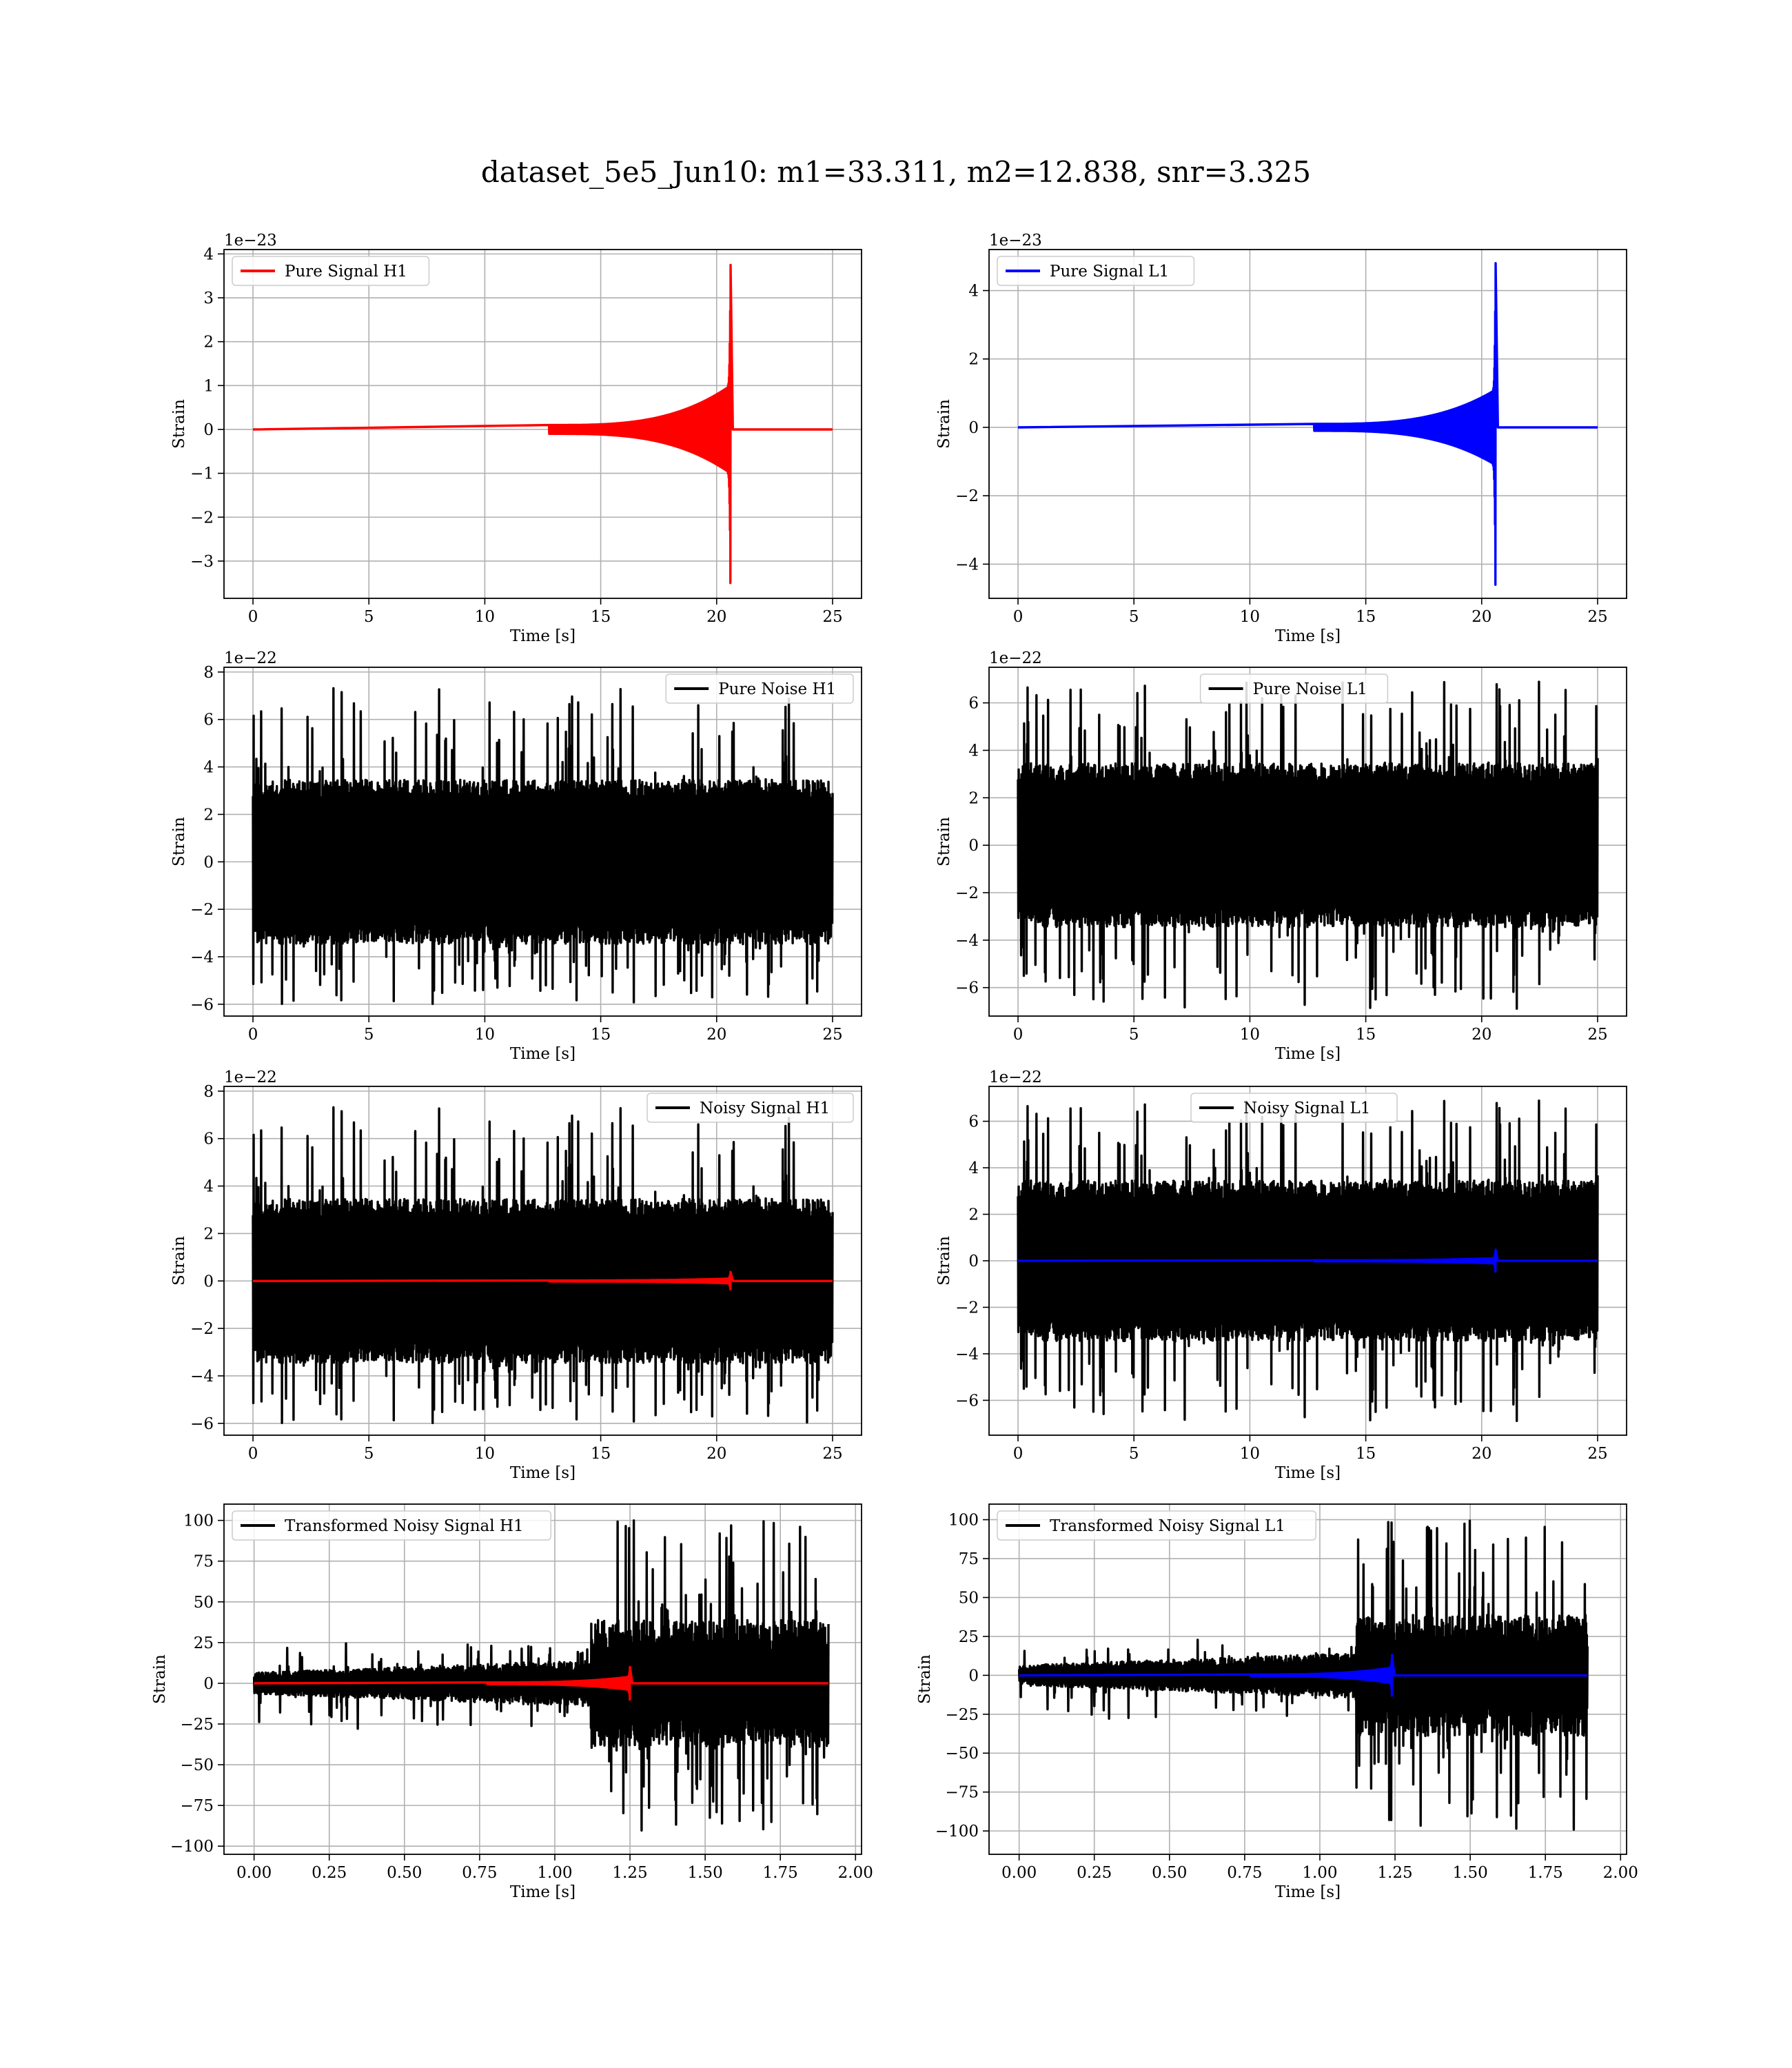  I want to click on legend: Noisy Signal L1, so click(1294, 1108).